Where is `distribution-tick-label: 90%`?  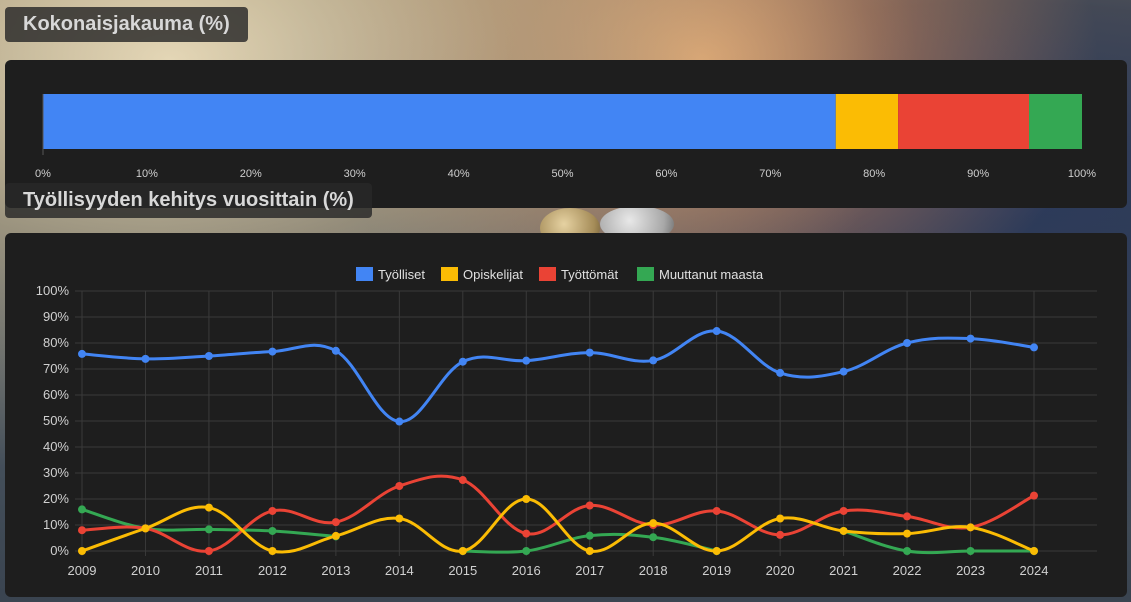
distribution-tick-label: 90% is located at coordinates (978, 174).